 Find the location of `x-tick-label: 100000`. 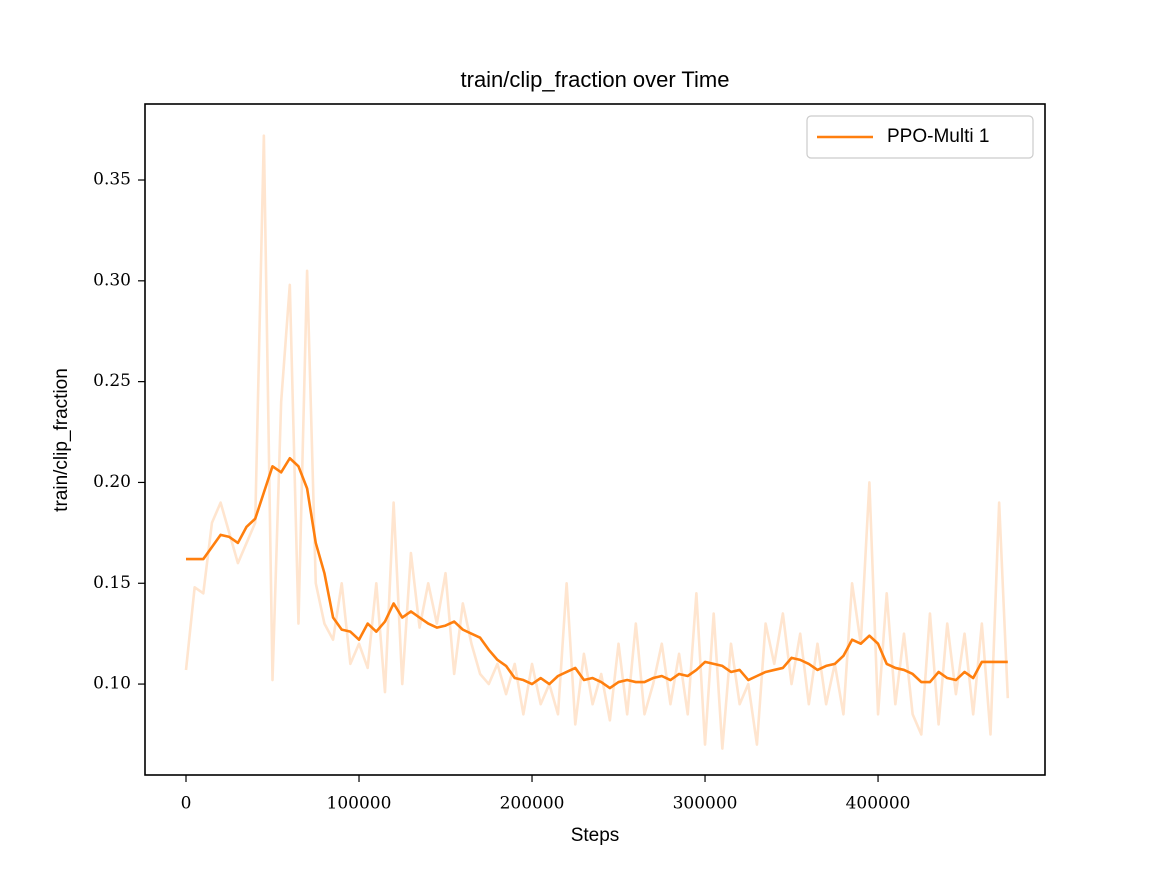

x-tick-label: 100000 is located at coordinates (359, 804).